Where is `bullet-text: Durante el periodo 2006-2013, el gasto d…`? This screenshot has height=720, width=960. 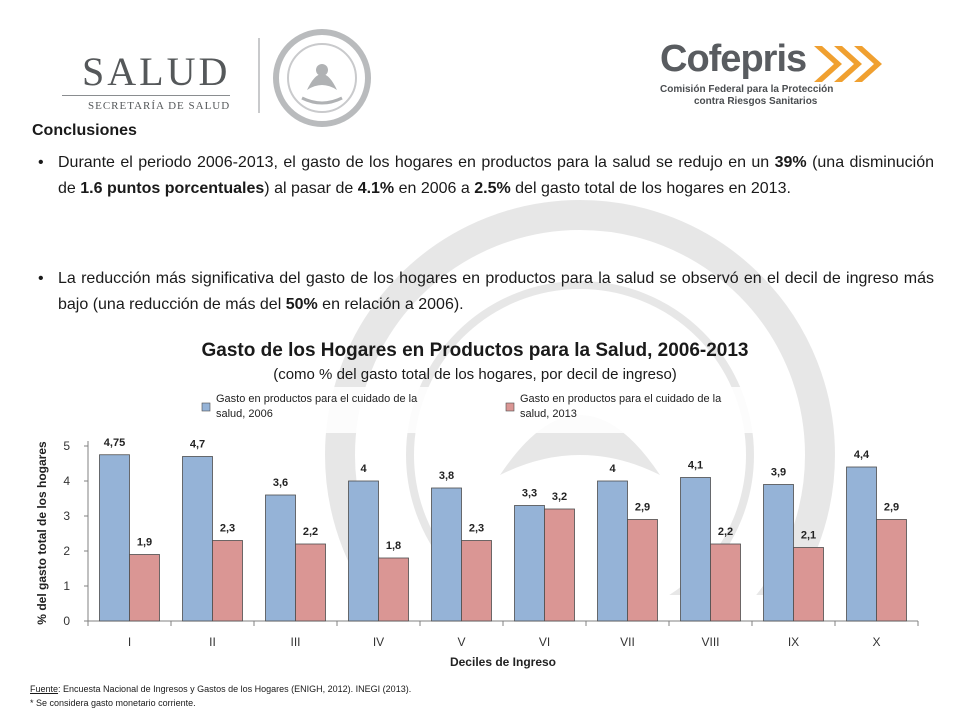 bullet-text: Durante el periodo 2006-2013, el gasto d… is located at coordinates (496, 176).